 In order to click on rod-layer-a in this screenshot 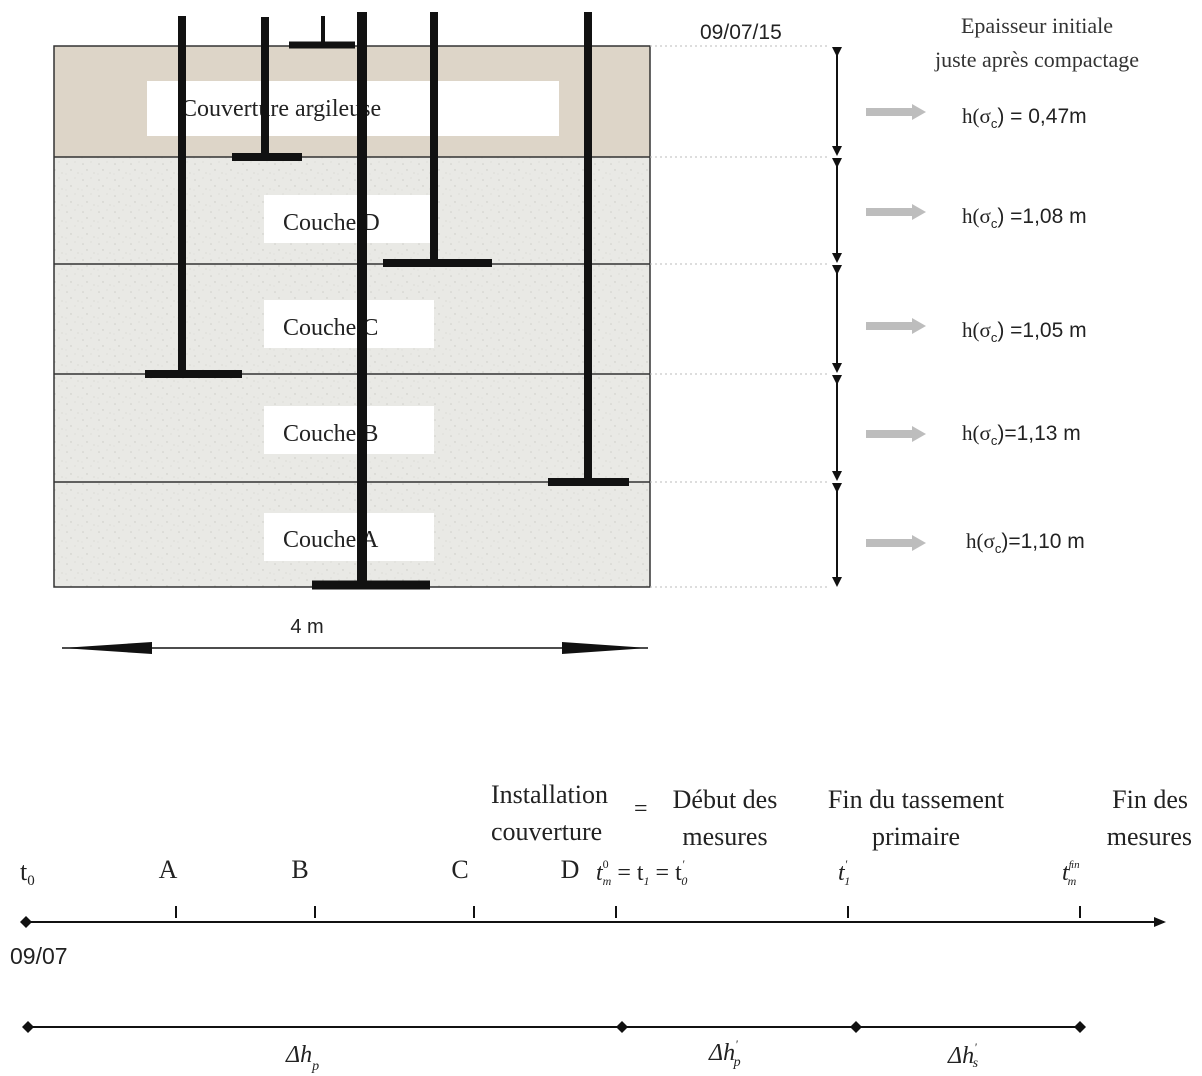, I will do `click(371, 301)`.